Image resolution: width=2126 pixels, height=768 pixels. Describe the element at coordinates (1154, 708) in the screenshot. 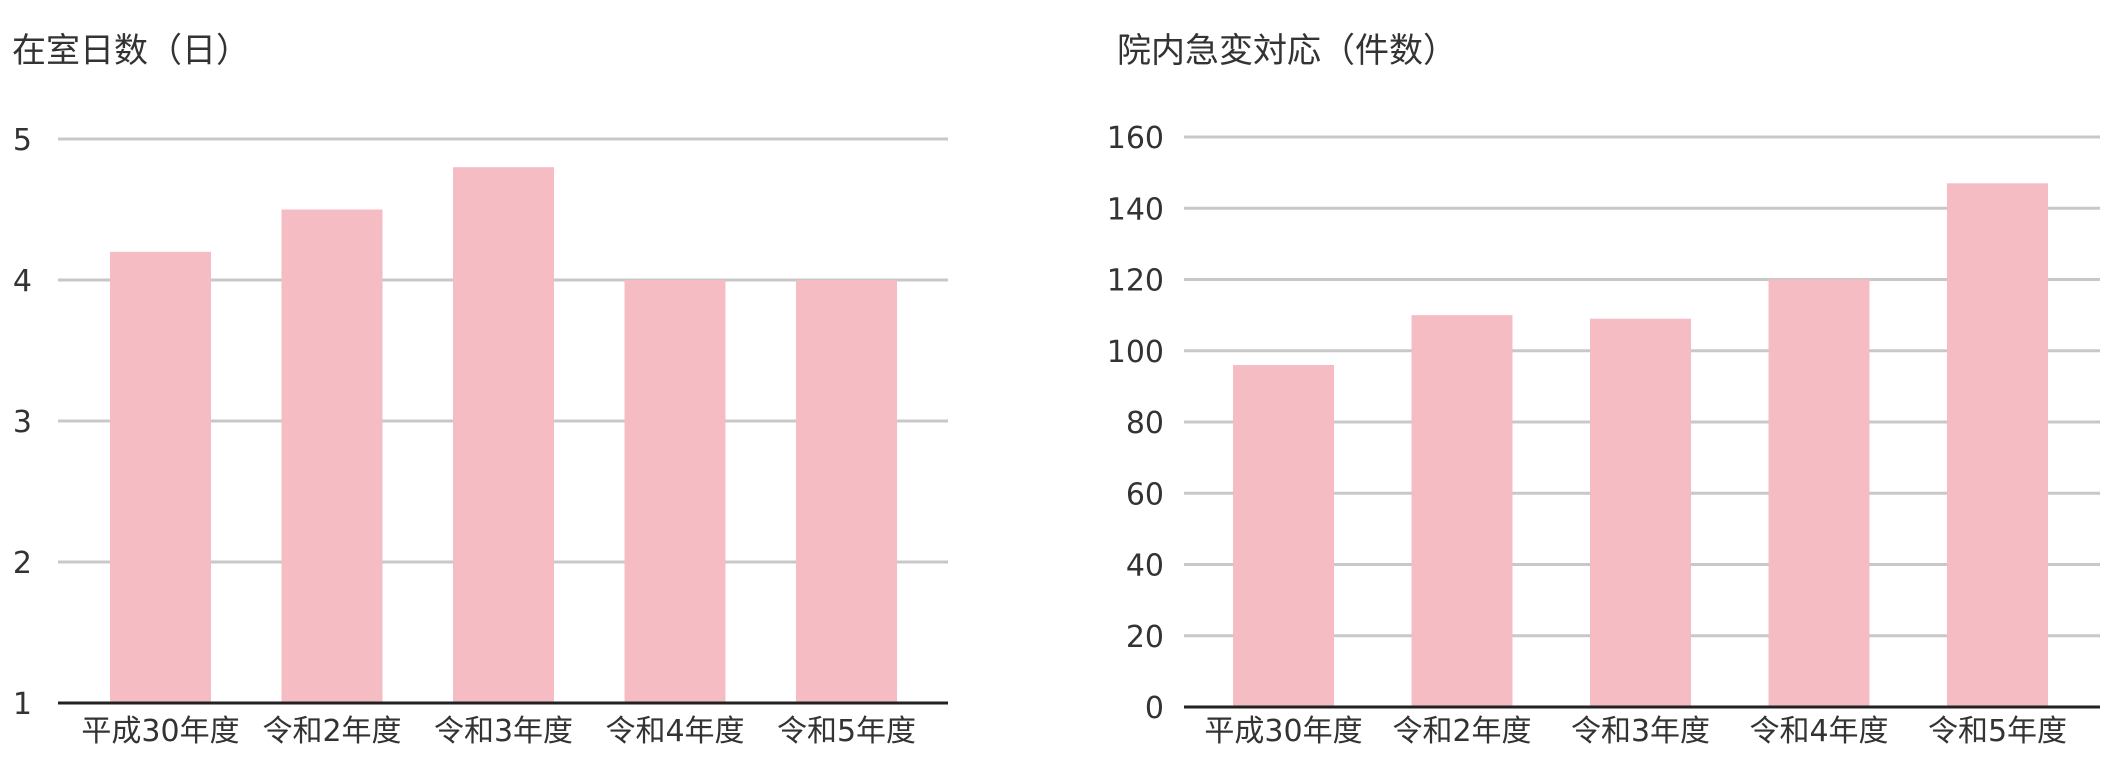

I see `y-tick-label: 0` at that location.